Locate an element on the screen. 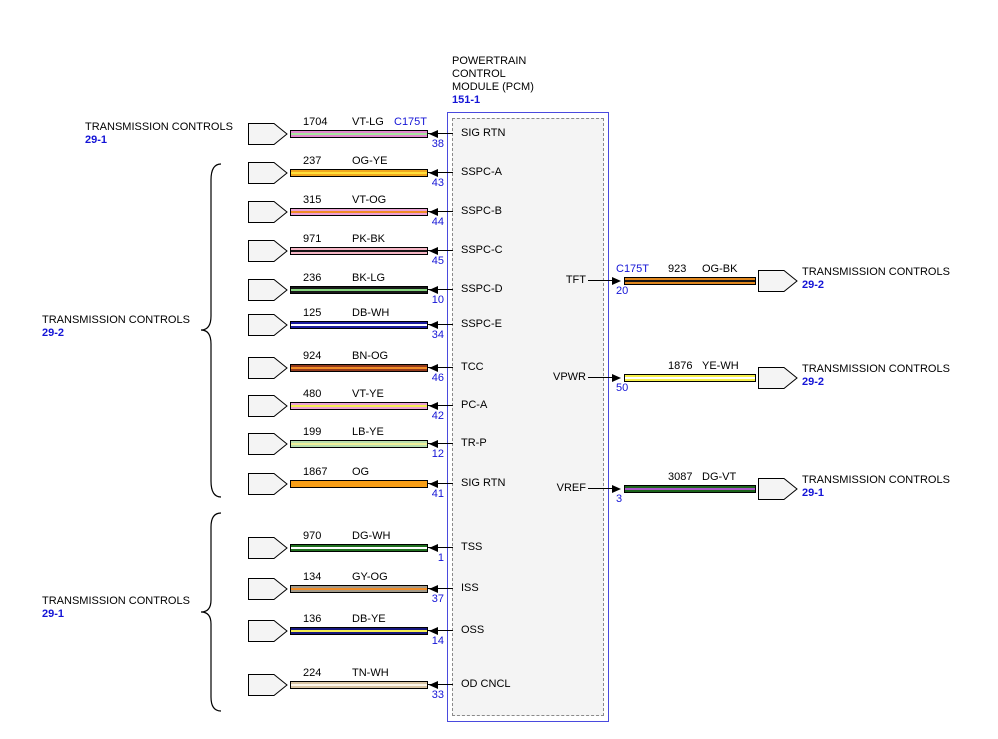 The image size is (998, 739). circuit-number: 923 is located at coordinates (677, 269).